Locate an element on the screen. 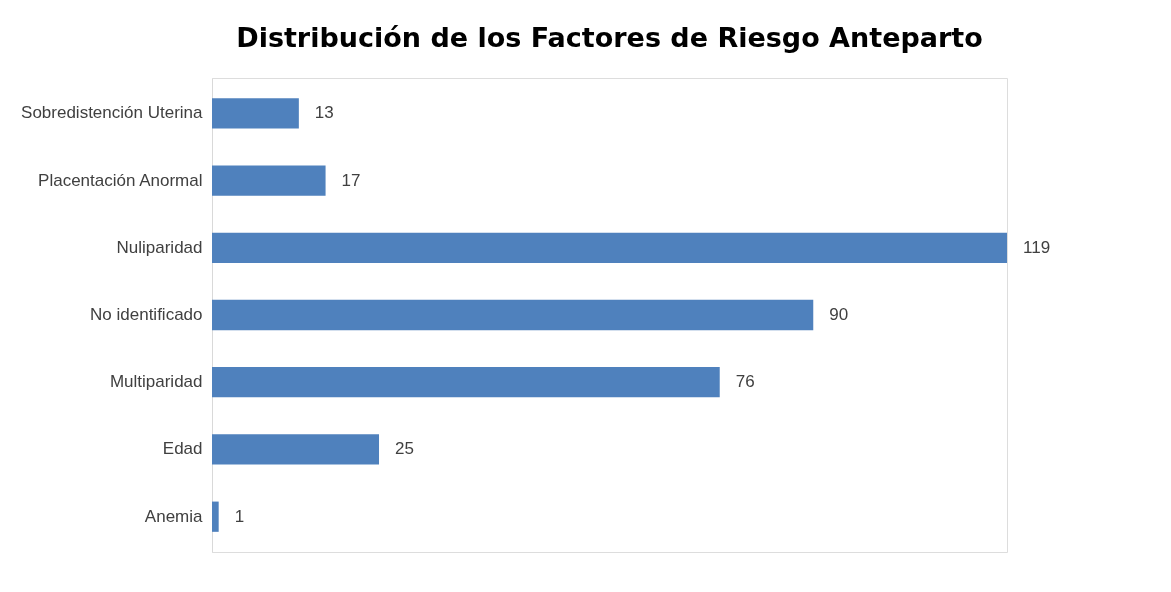 The image size is (1171, 592). y-tick-label: Edad is located at coordinates (182, 449).